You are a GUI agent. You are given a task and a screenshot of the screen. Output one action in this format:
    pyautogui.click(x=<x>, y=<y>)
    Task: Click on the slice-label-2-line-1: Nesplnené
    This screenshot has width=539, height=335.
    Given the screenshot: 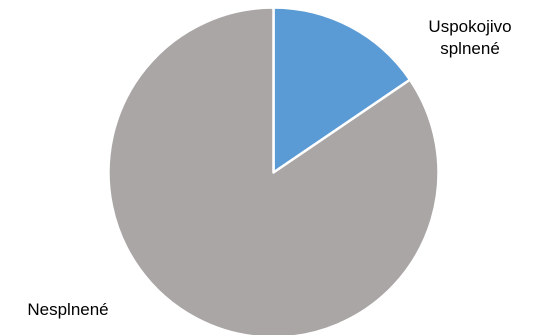 What is the action you would take?
    pyautogui.click(x=67, y=309)
    